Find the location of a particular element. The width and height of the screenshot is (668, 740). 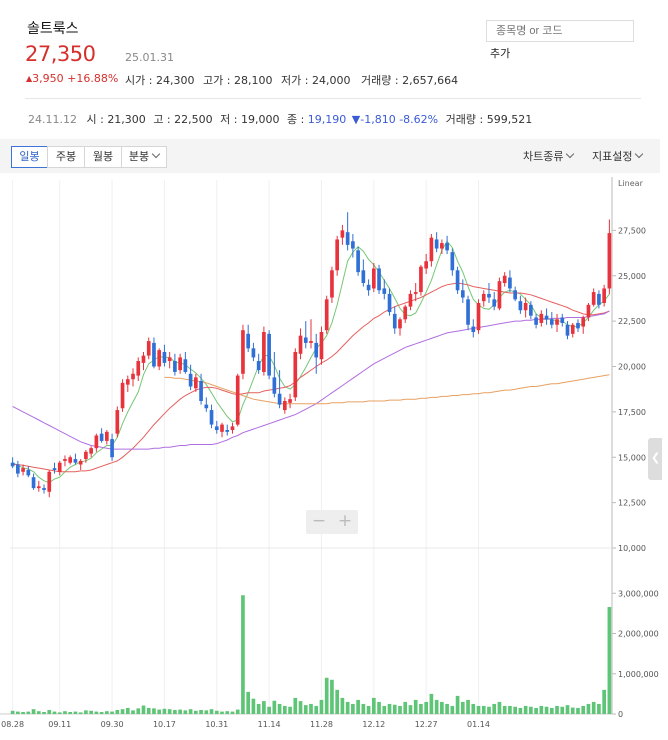

low-value: 24,000 is located at coordinates (331, 80).